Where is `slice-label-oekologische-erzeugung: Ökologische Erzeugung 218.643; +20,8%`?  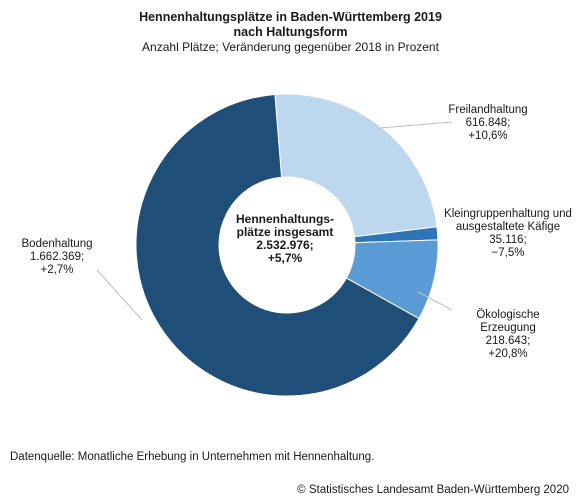 slice-label-oekologische-erzeugung: Ökologische Erzeugung 218.643; +20,8% is located at coordinates (507, 334).